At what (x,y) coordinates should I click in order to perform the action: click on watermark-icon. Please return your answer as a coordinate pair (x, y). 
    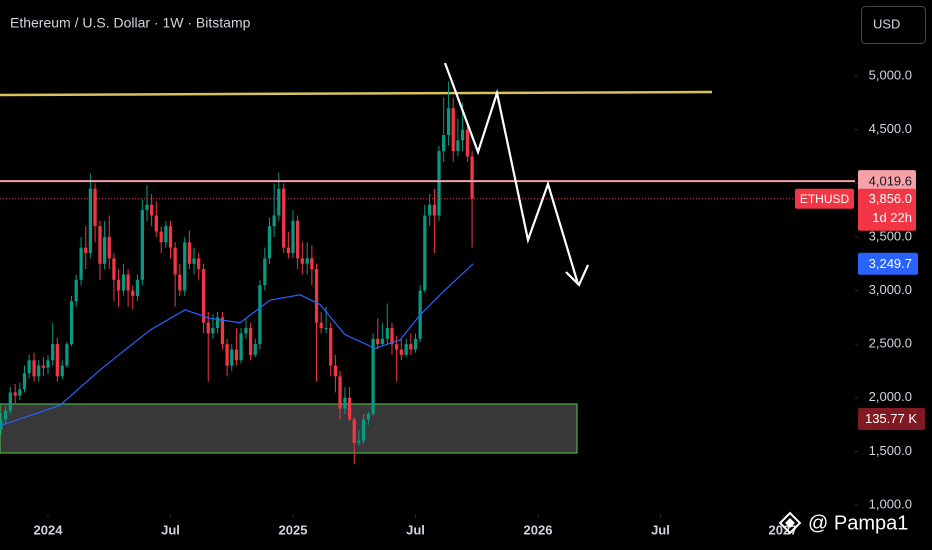
    Looking at the image, I should click on (790, 523).